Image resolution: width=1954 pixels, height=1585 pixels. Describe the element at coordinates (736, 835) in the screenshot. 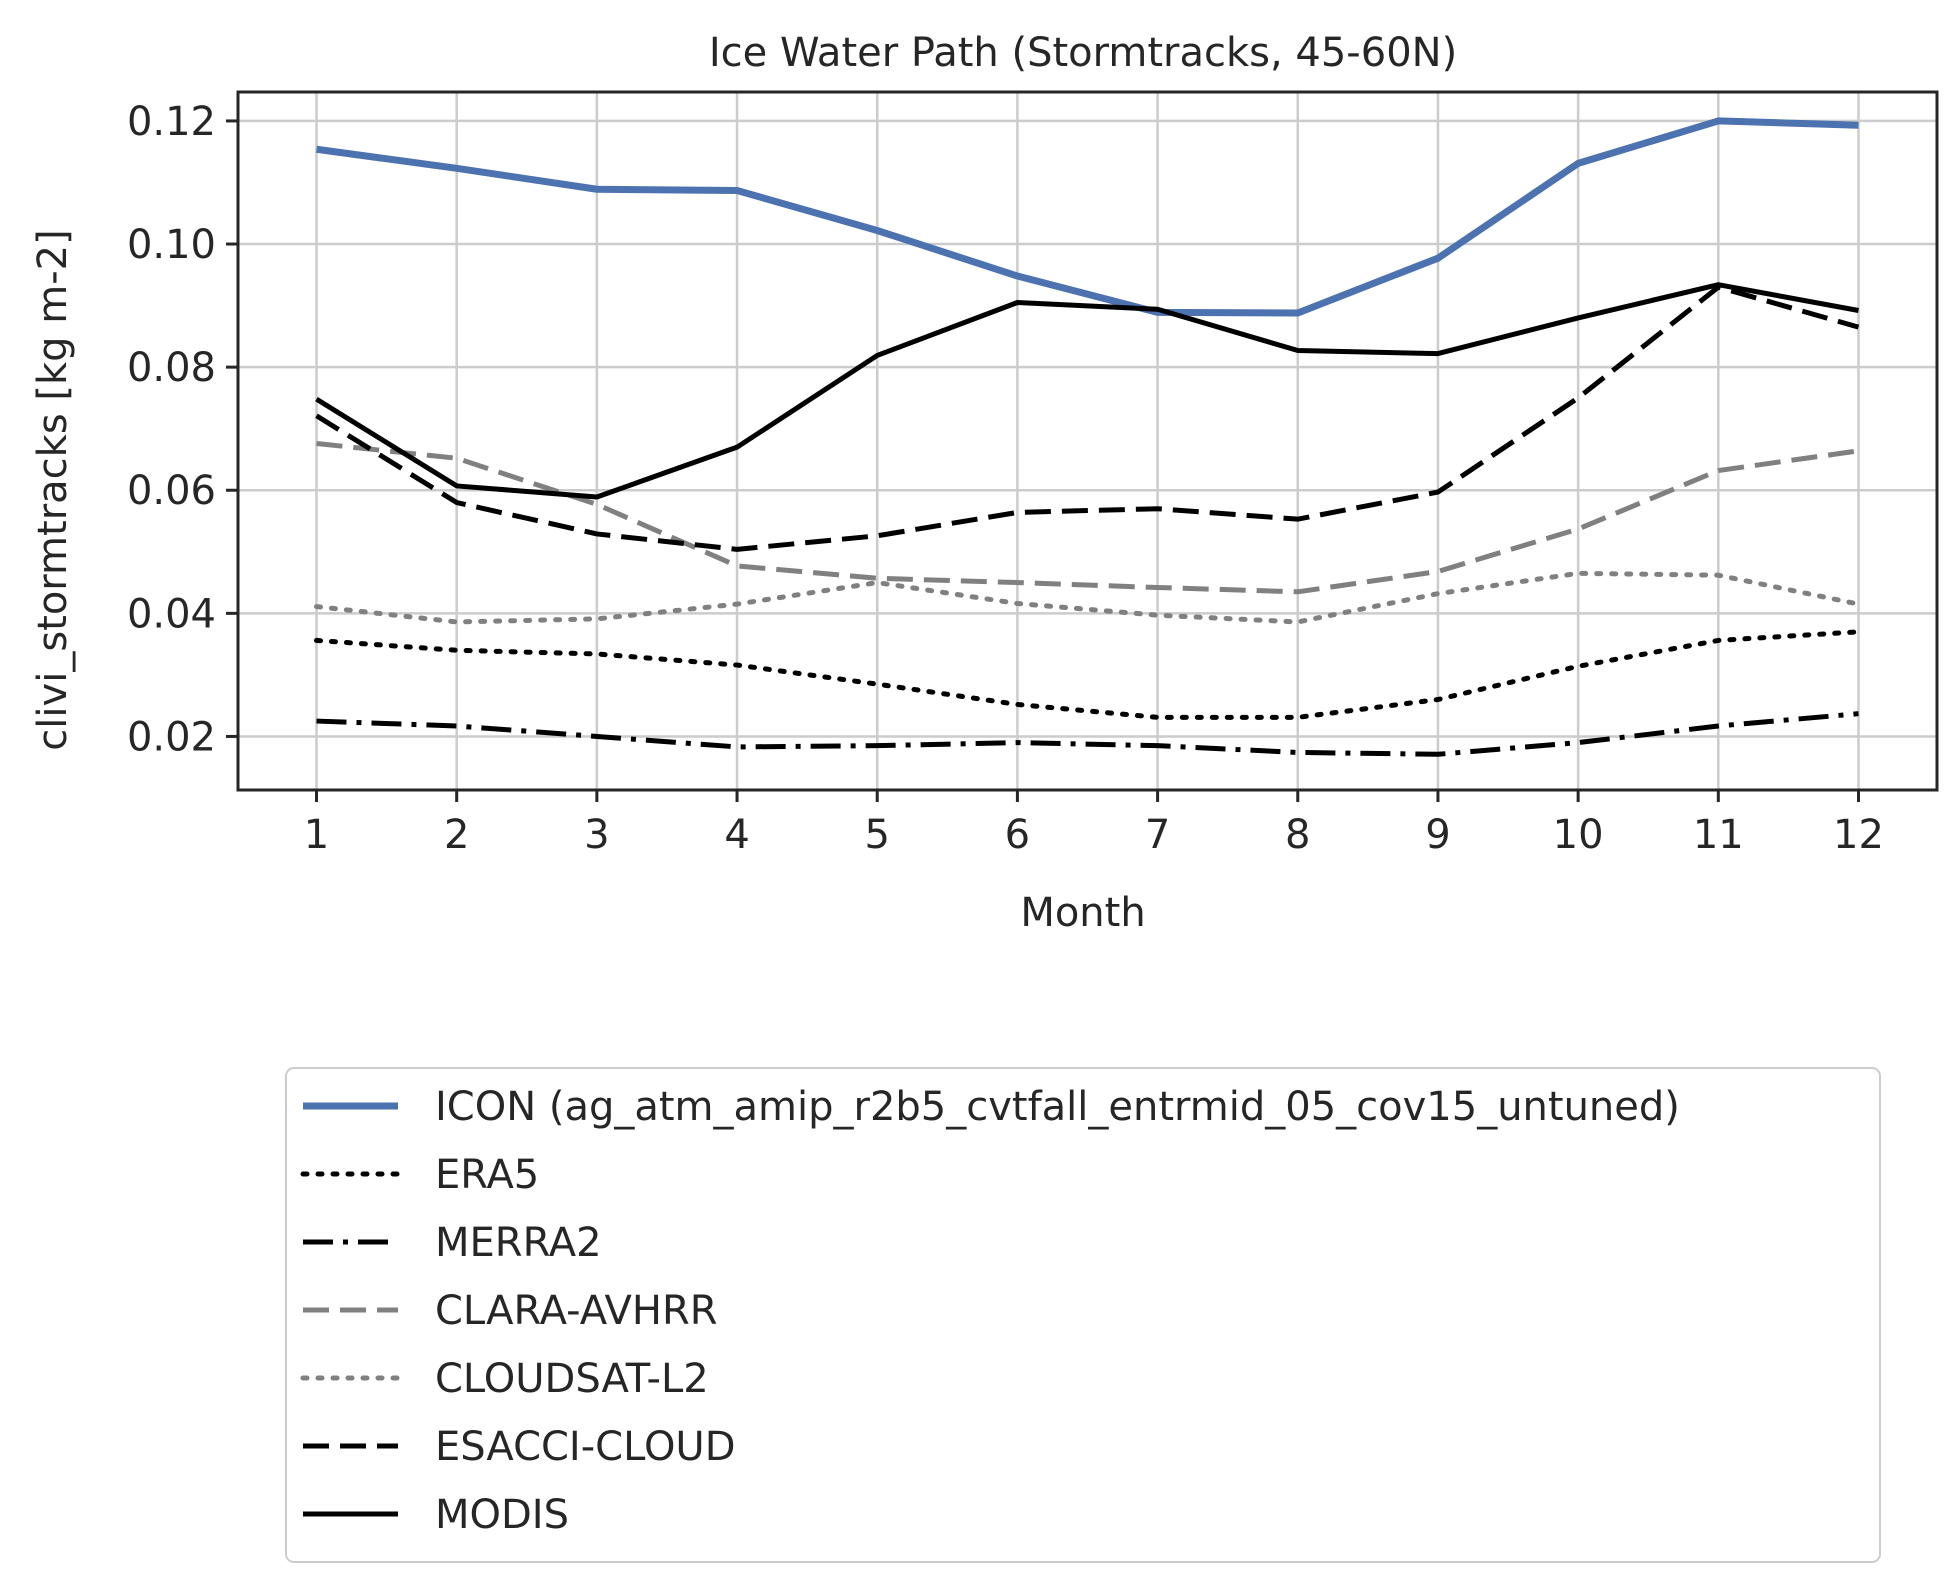

I see `x-tick-label: 4` at that location.